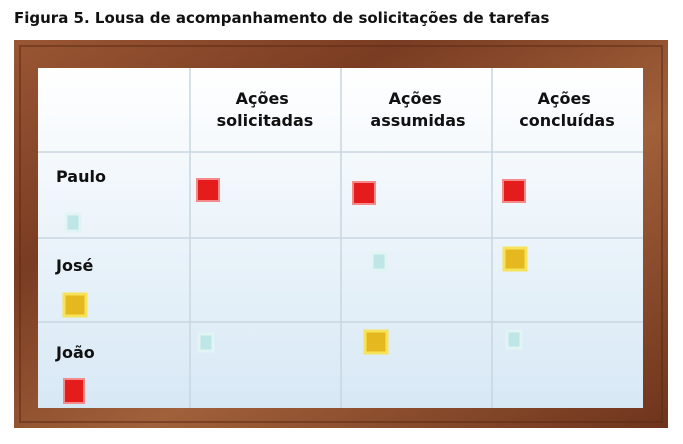 The width and height of the screenshot is (683, 444). Describe the element at coordinates (417, 120) in the screenshot. I see `header-line: assumidas` at that location.